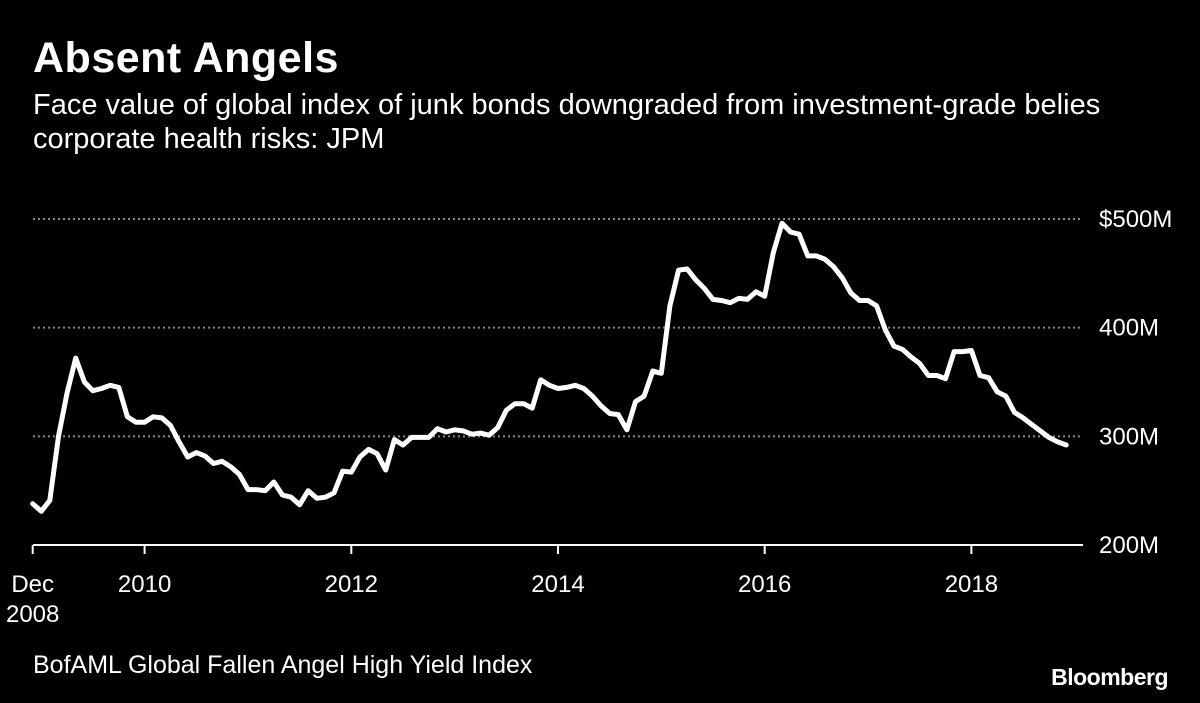 Image resolution: width=1200 pixels, height=703 pixels. I want to click on x-tick-label: 2018, so click(971, 584).